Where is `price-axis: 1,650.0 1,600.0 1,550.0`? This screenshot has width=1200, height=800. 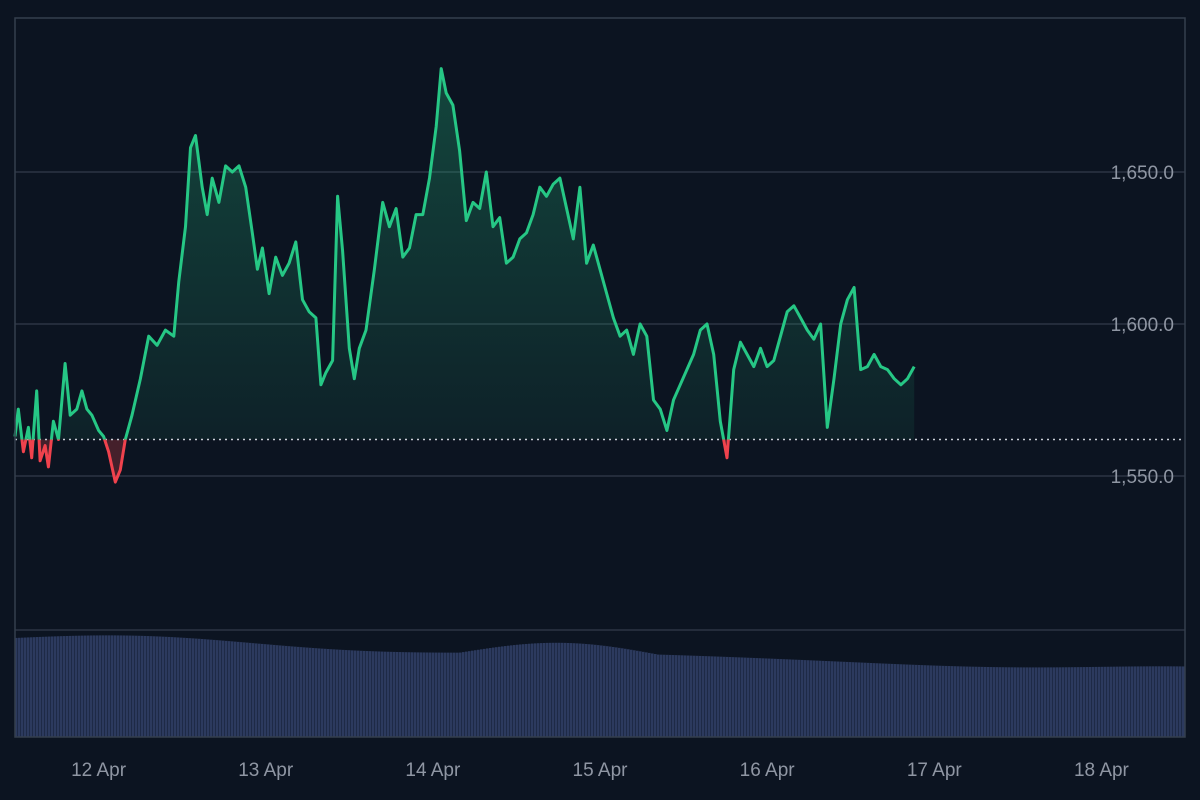
price-axis: 1,650.0 1,600.0 1,550.0 is located at coordinates (1142, 325).